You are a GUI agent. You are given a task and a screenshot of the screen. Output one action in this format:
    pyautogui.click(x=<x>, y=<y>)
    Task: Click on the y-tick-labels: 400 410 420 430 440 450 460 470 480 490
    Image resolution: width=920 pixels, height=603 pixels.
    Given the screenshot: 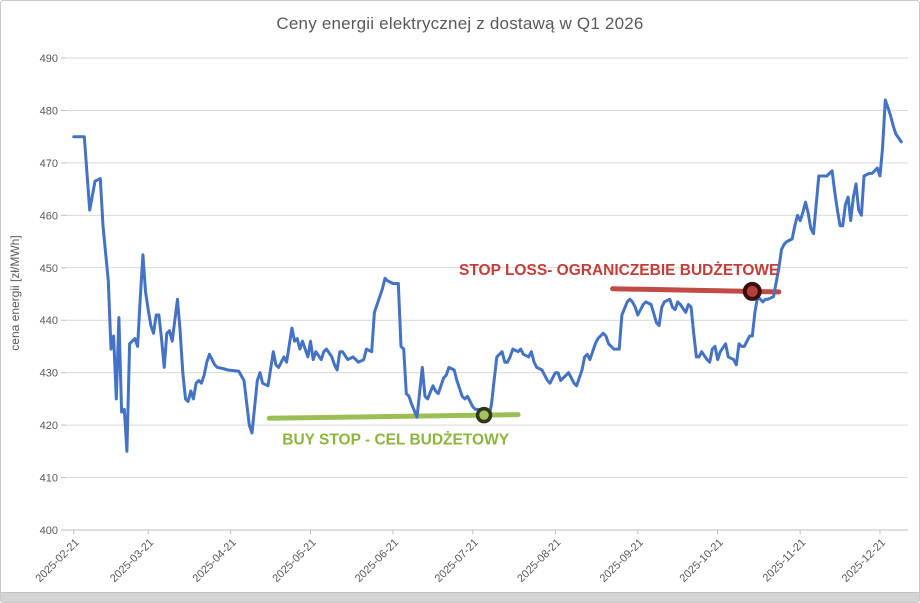 What is the action you would take?
    pyautogui.click(x=49, y=295)
    